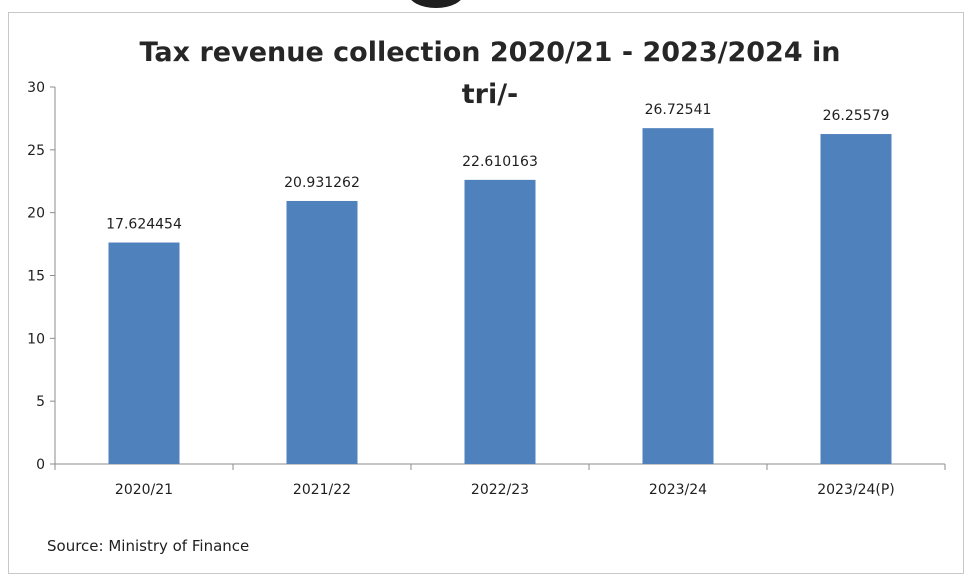 The height and width of the screenshot is (583, 975). Describe the element at coordinates (436, 4) in the screenshot. I see `decorative-blob` at that location.